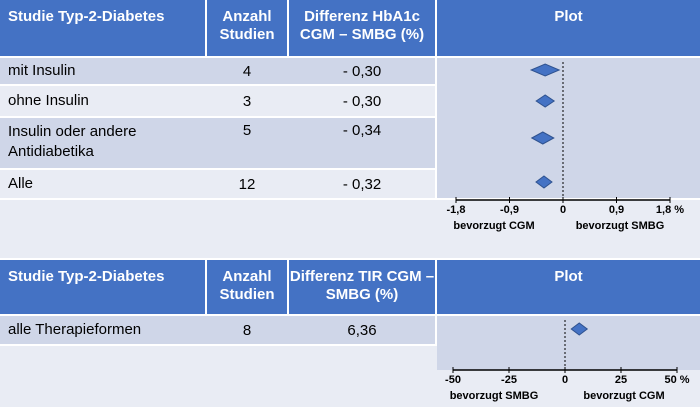 The width and height of the screenshot is (700, 407). What do you see at coordinates (247, 330) in the screenshot?
I see `row-count: 8` at bounding box center [247, 330].